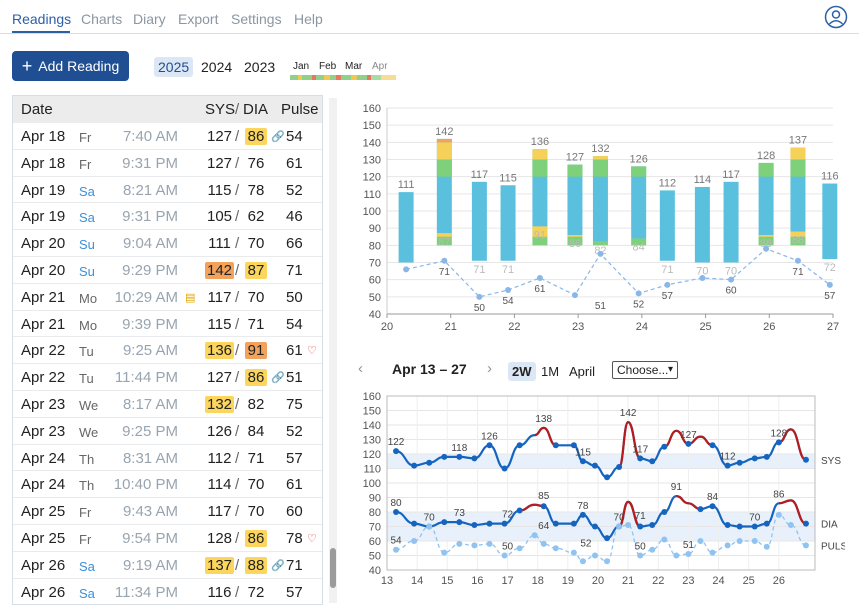 This screenshot has height=608, width=859. I want to click on row-weekday: Su, so click(87, 245).